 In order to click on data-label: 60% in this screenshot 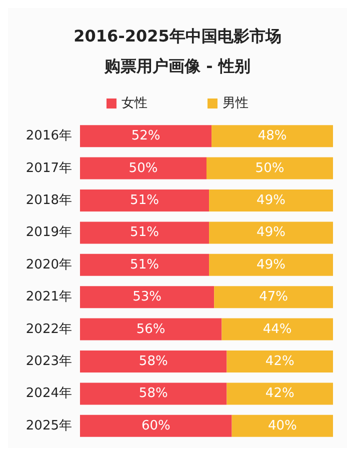, I will do `click(155, 426)`.